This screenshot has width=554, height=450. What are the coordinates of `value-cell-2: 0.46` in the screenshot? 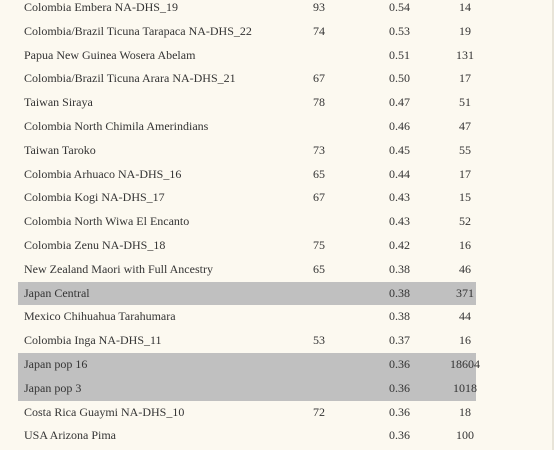 It's located at (399, 125).